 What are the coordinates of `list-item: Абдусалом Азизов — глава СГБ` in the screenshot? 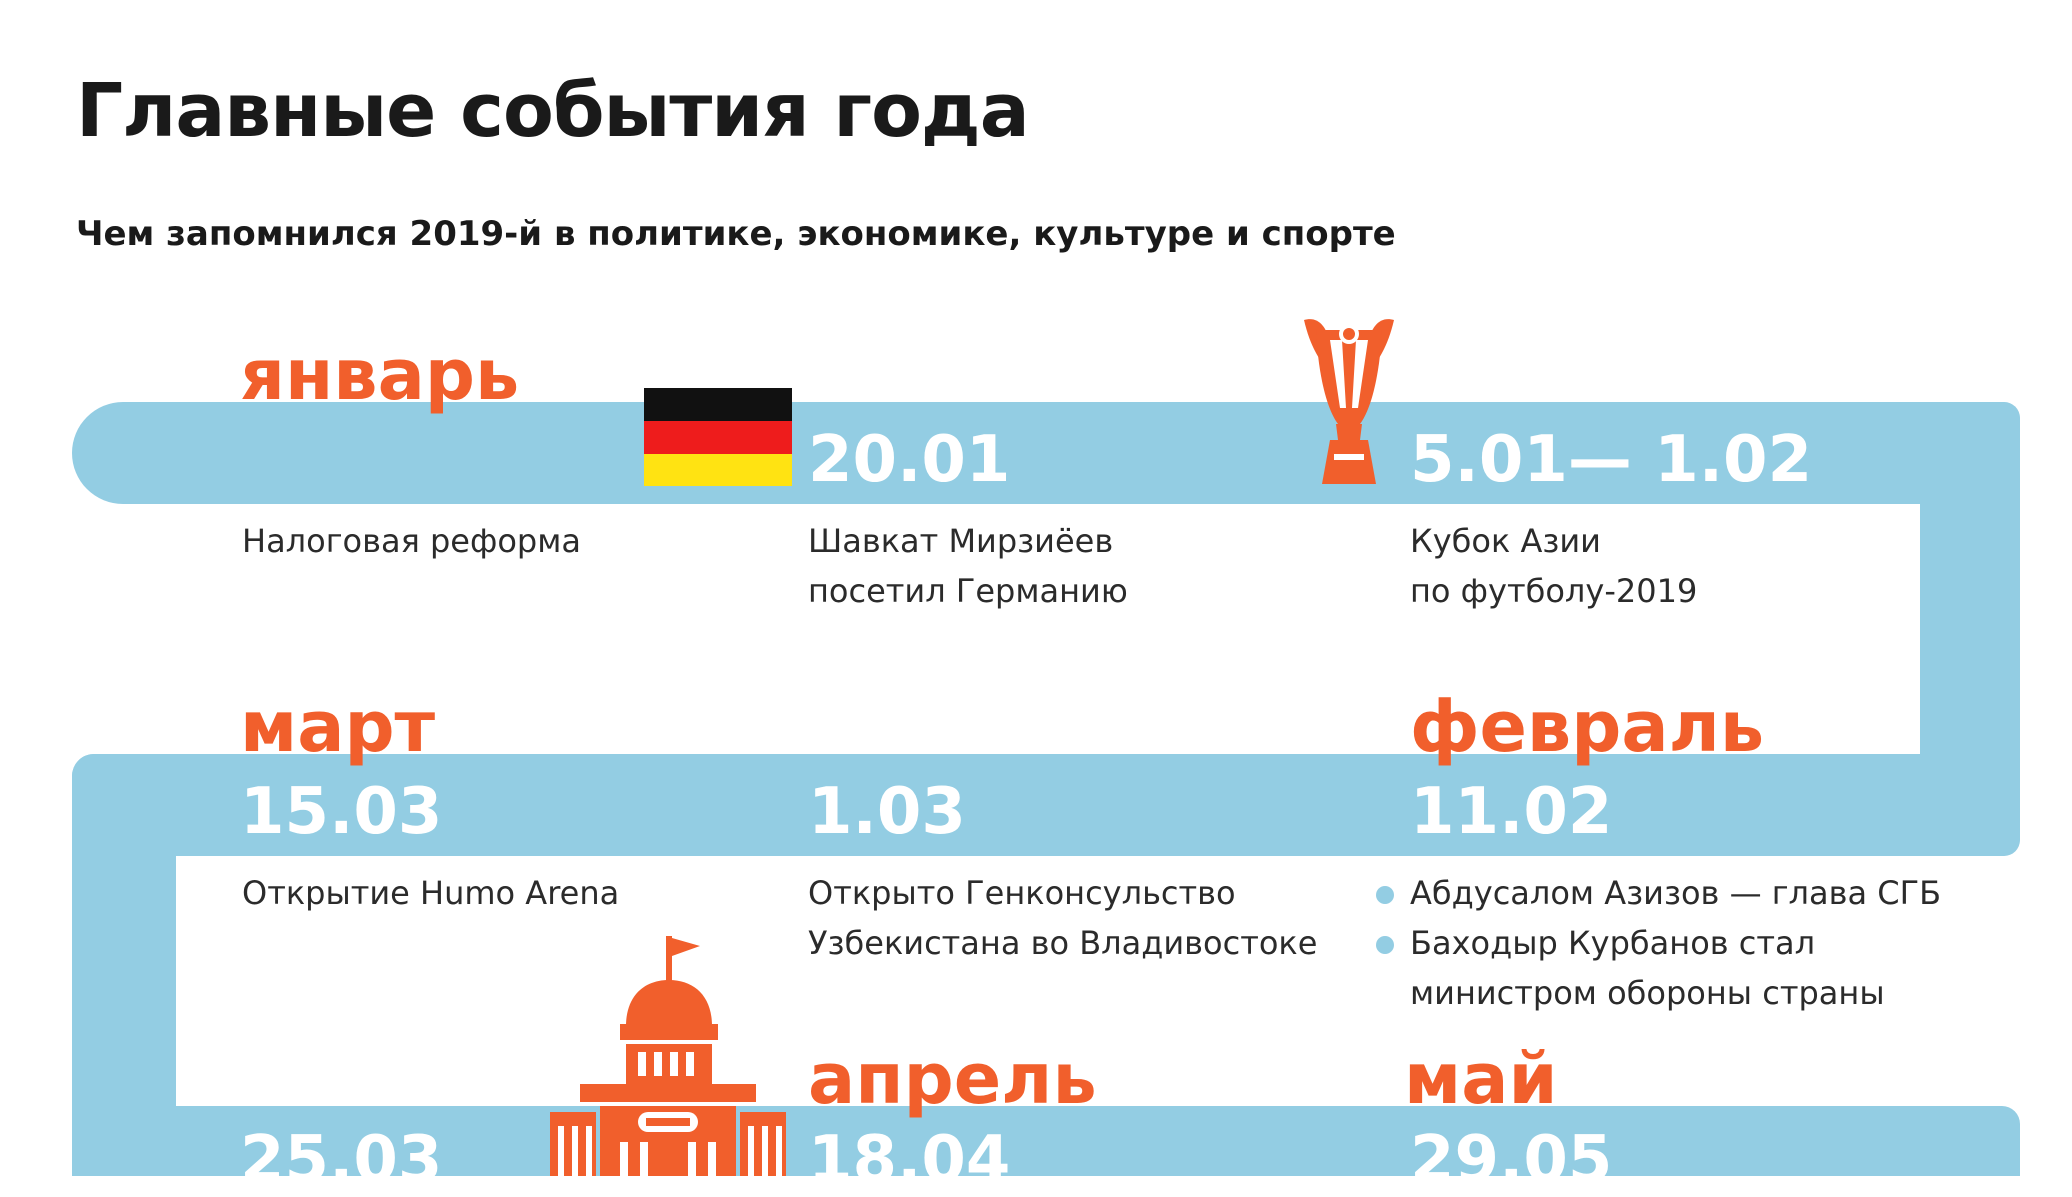 It's located at (1659, 893).